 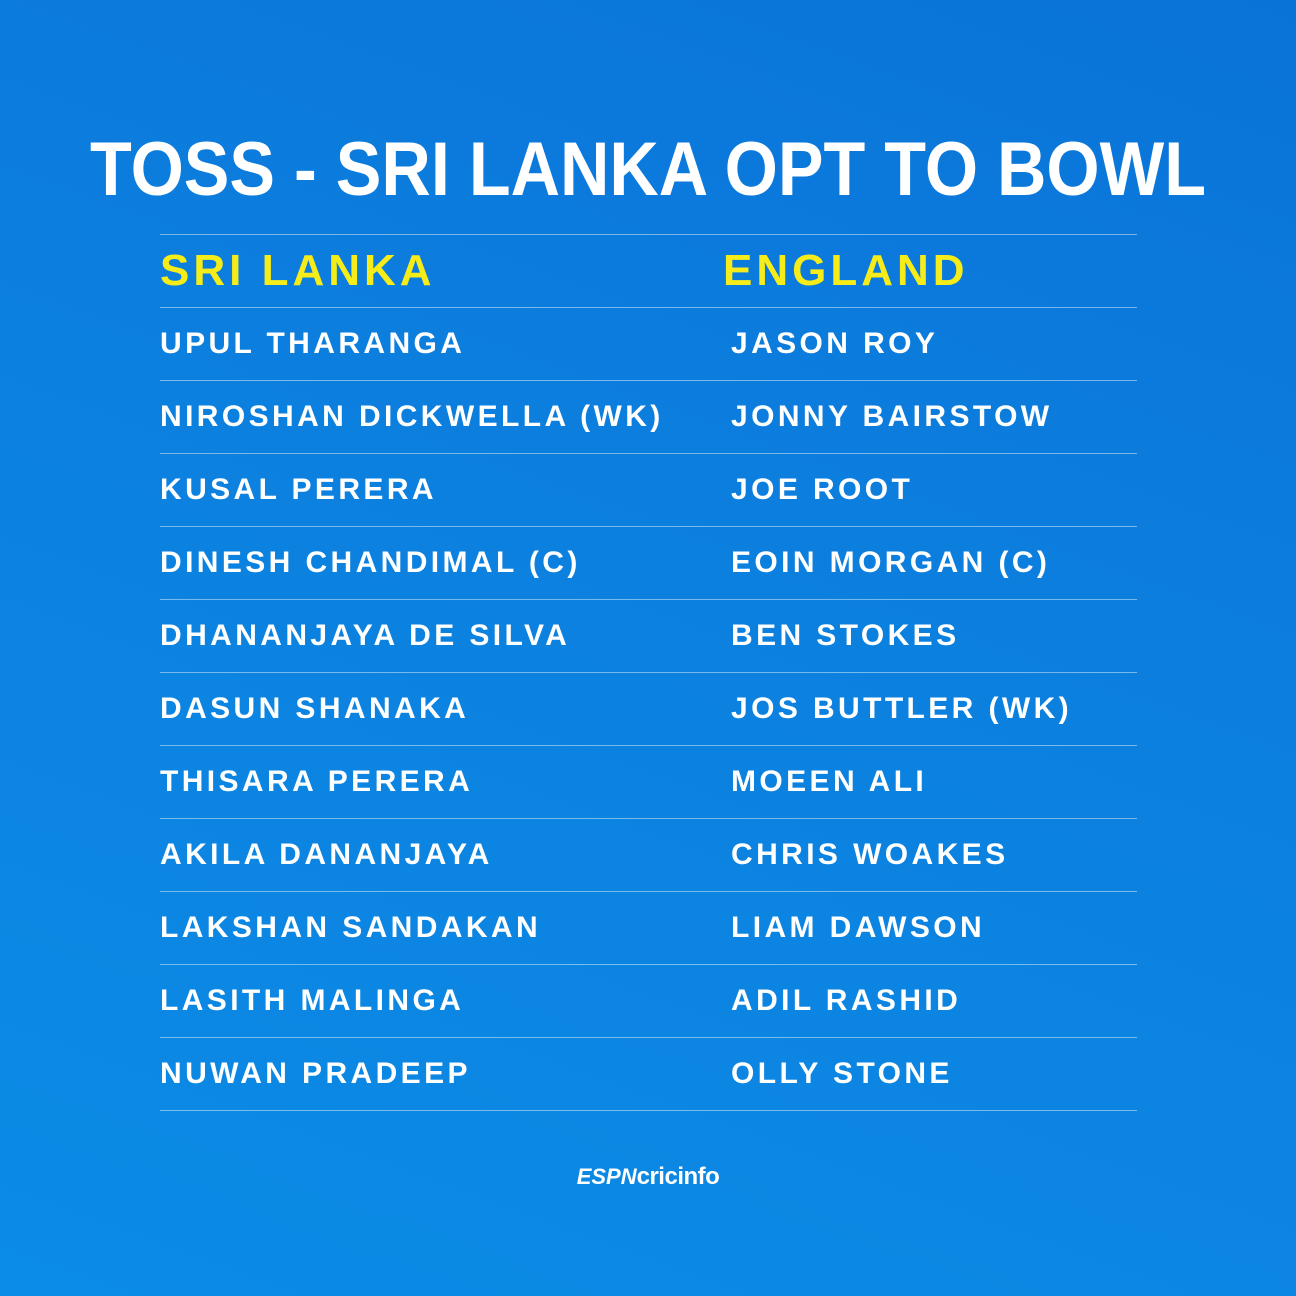 I want to click on player-england: JOS BUTTLER (WK), so click(x=902, y=708).